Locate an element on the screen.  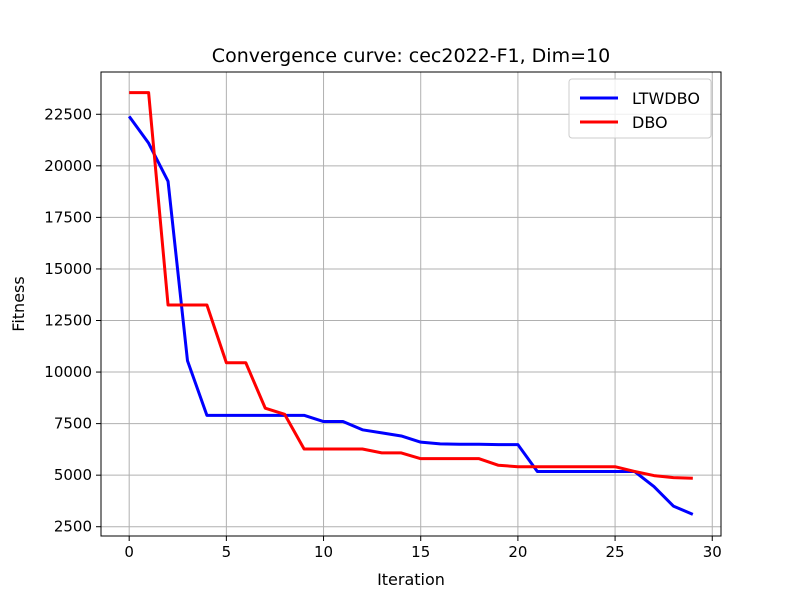
legend-label-dbo: DBO is located at coordinates (650, 122).